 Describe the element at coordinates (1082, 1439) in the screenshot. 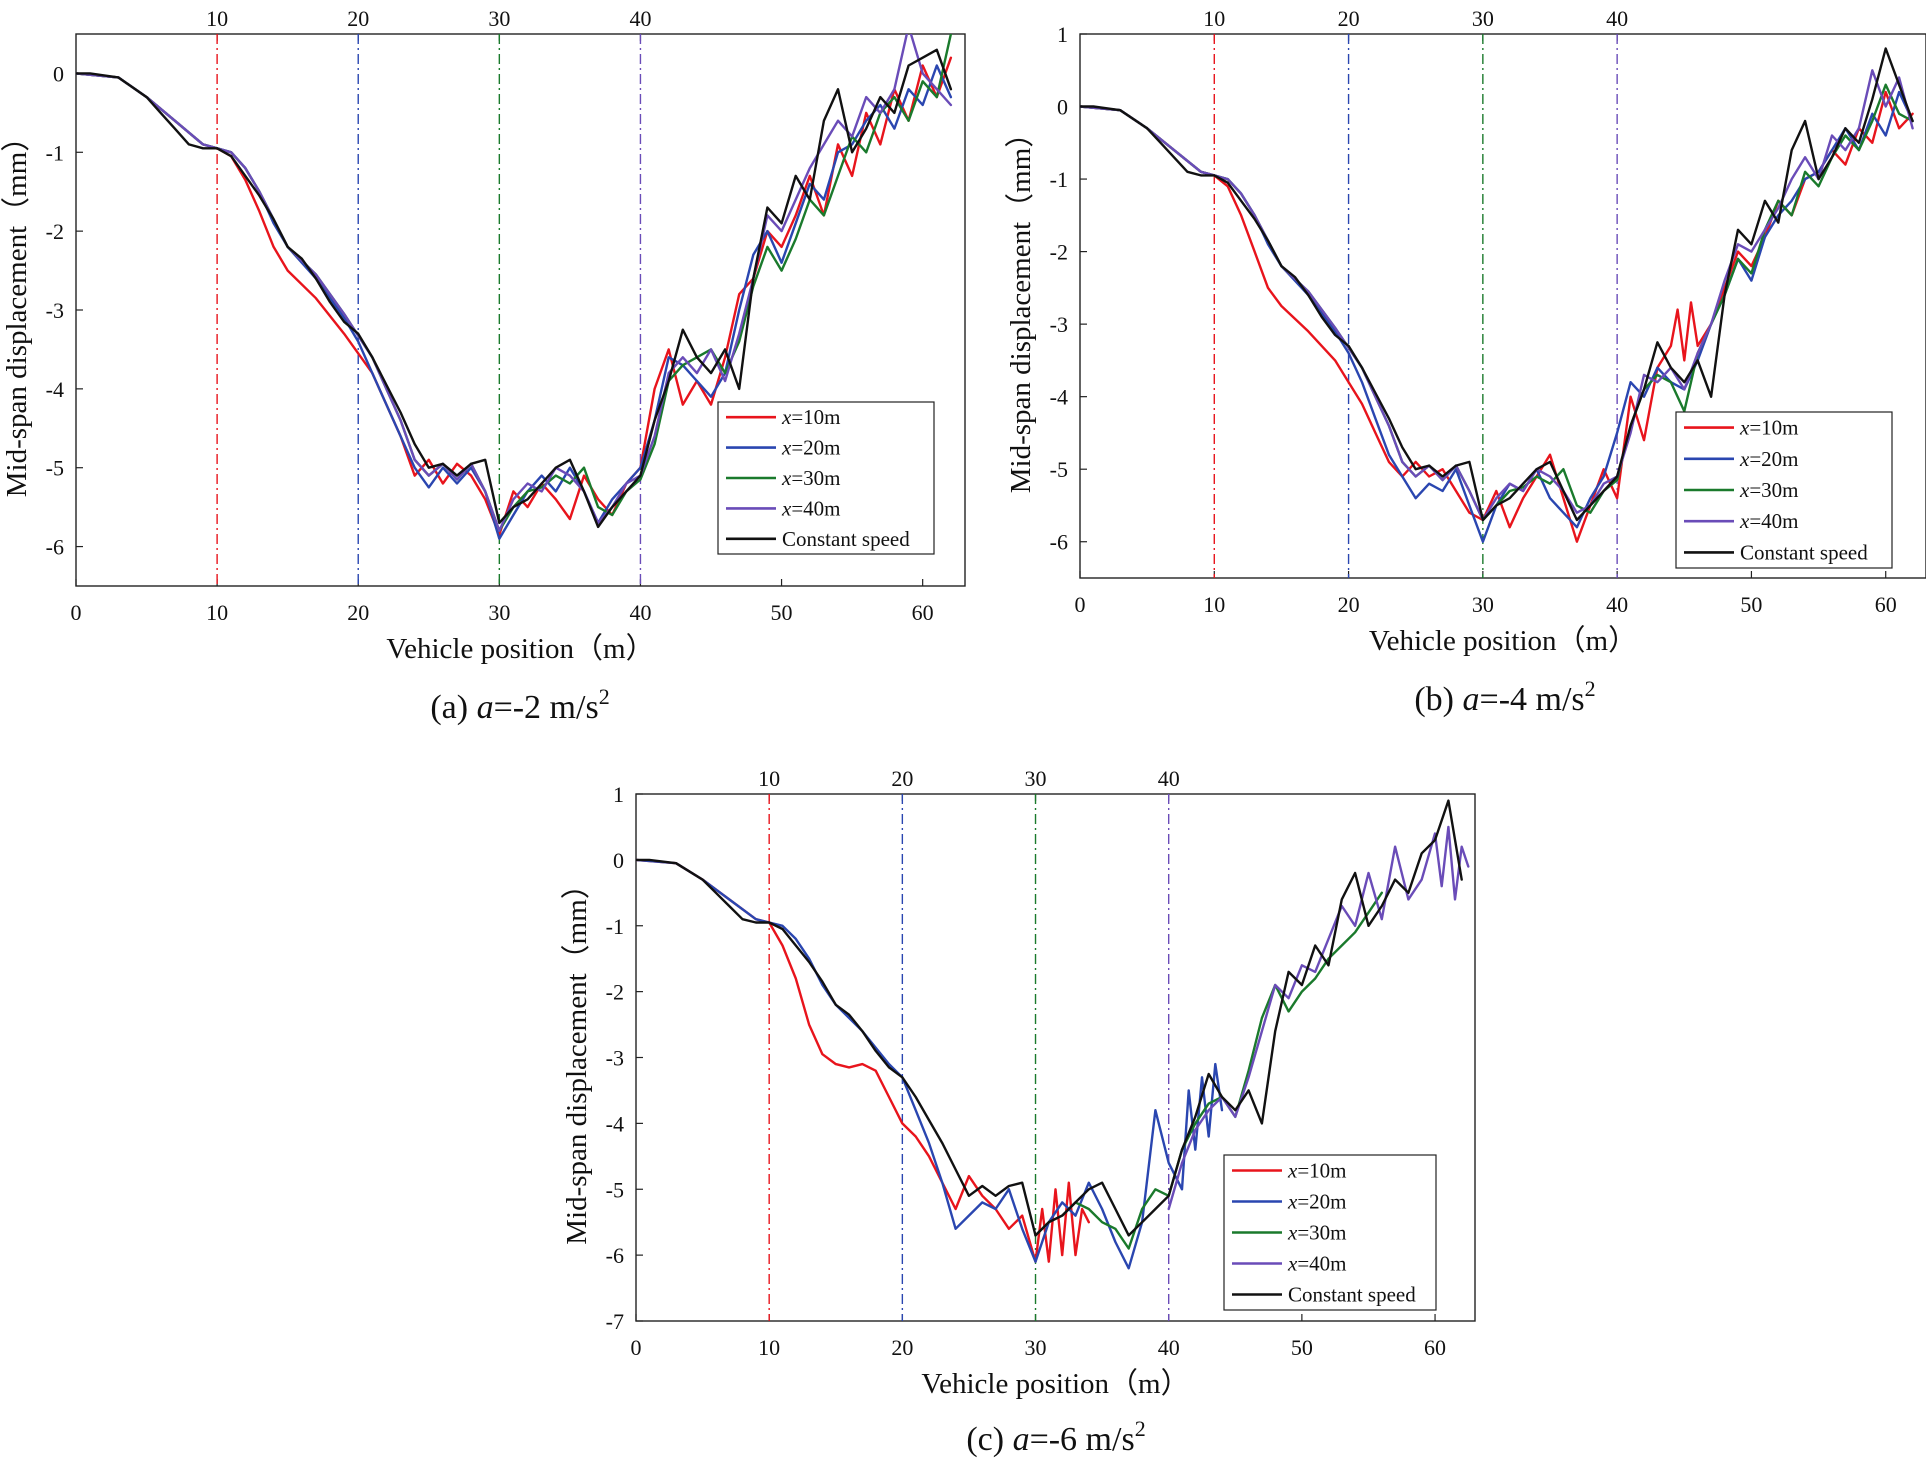

I see `caption-value: =-6 m/s` at that location.